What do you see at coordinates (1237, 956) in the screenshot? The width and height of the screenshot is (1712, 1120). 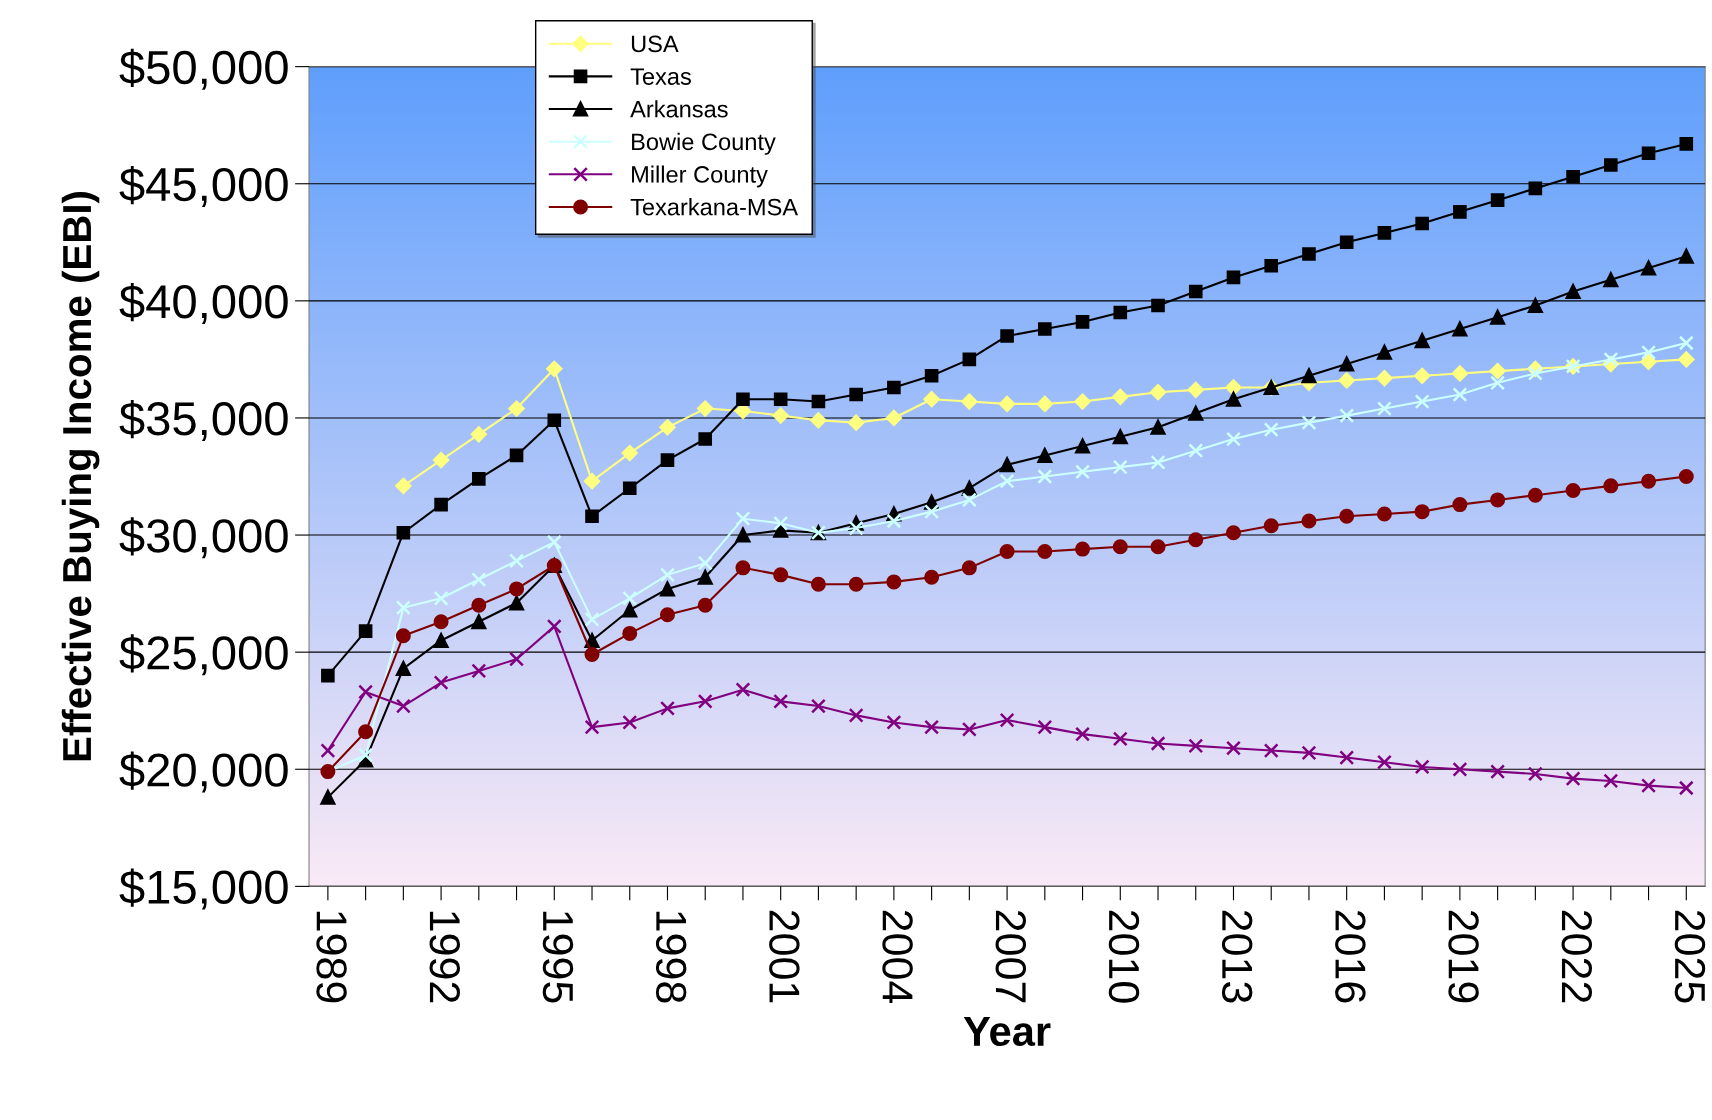 I see `x-tick-label: 2013` at bounding box center [1237, 956].